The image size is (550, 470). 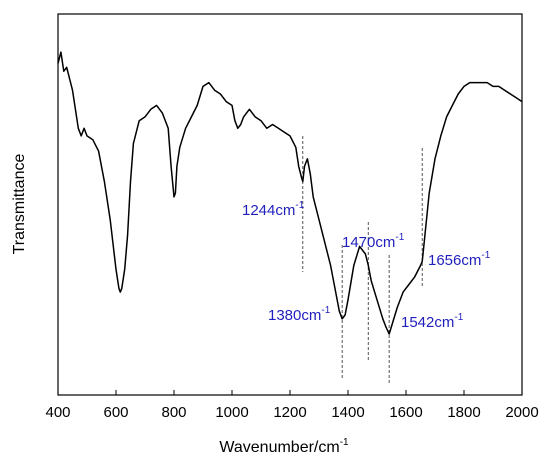 I want to click on y-axis-title: Transmittance, so click(x=19, y=204).